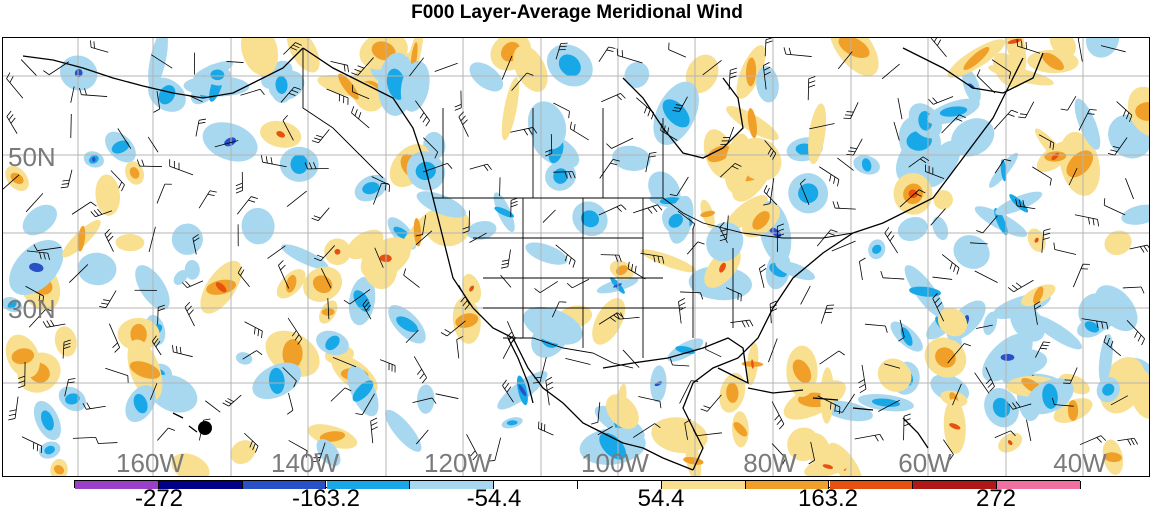  What do you see at coordinates (185, 422) in the screenshot?
I see `hawaii-islands` at bounding box center [185, 422].